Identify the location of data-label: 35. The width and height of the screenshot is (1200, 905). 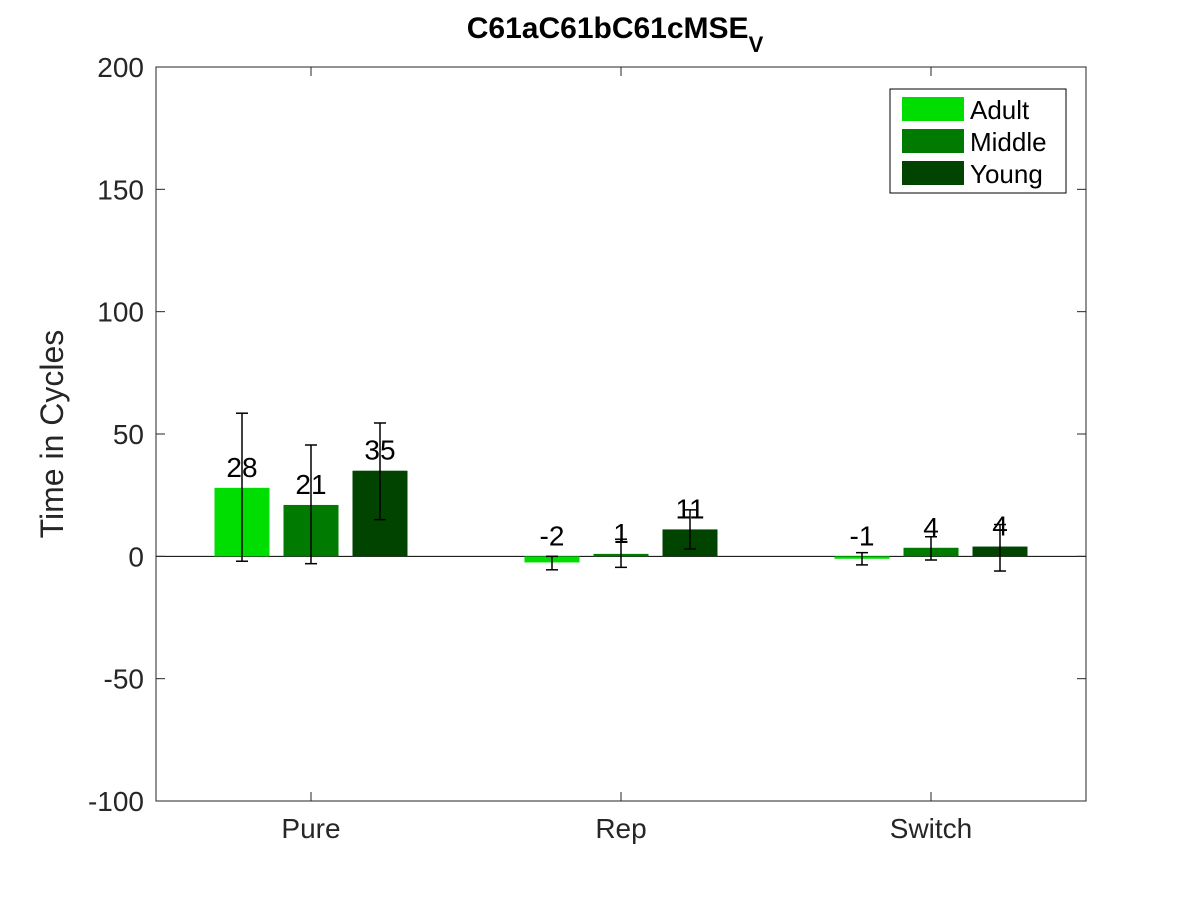
(379, 450).